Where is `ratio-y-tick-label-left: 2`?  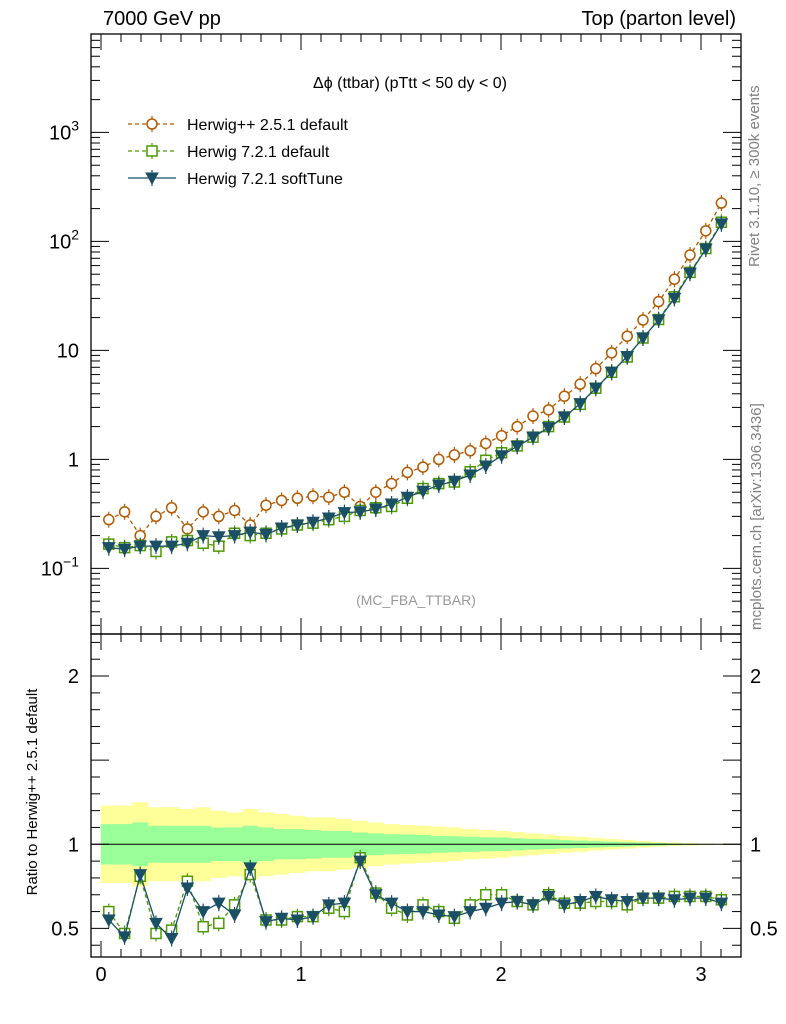 ratio-y-tick-label-left: 2 is located at coordinates (73, 677).